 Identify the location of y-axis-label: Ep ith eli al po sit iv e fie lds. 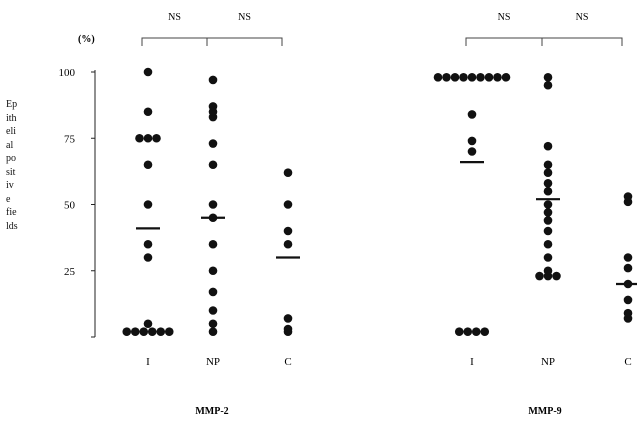
(21, 165).